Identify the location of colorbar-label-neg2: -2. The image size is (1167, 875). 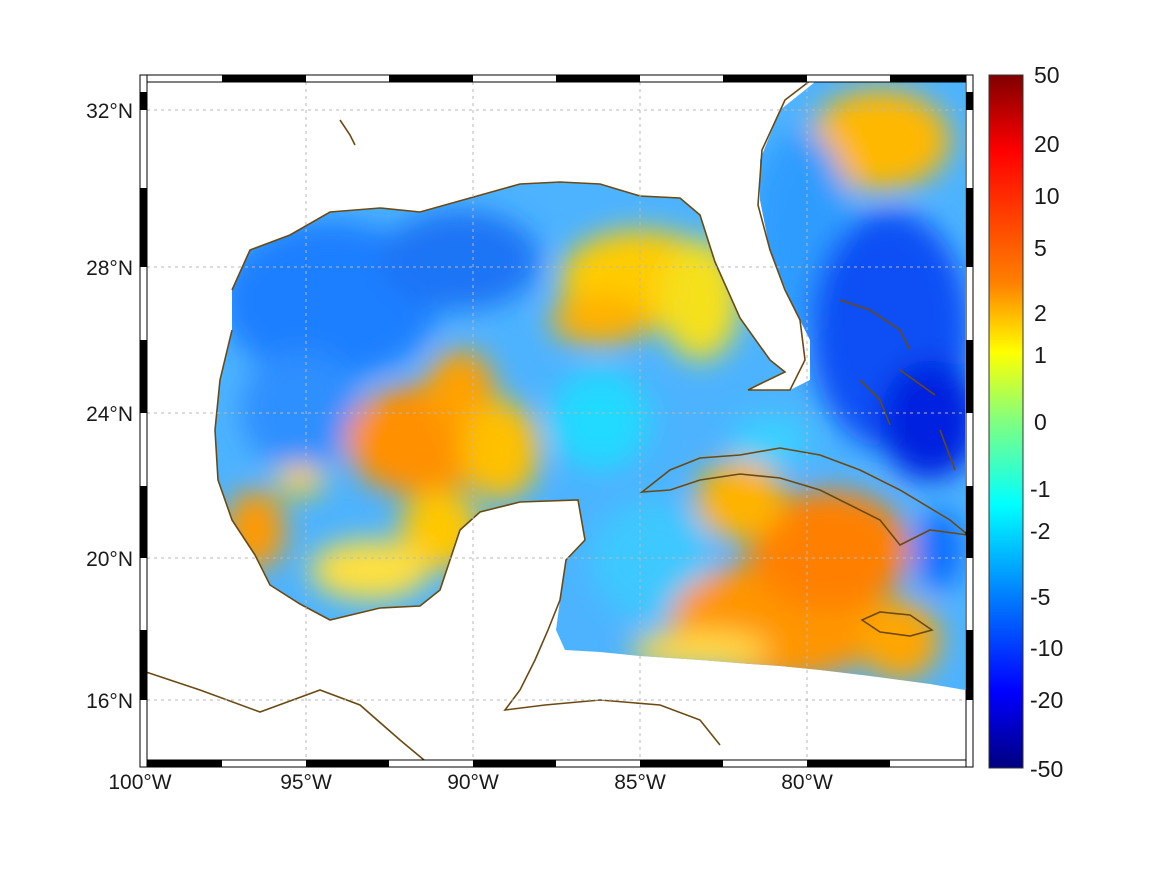
(1040, 531).